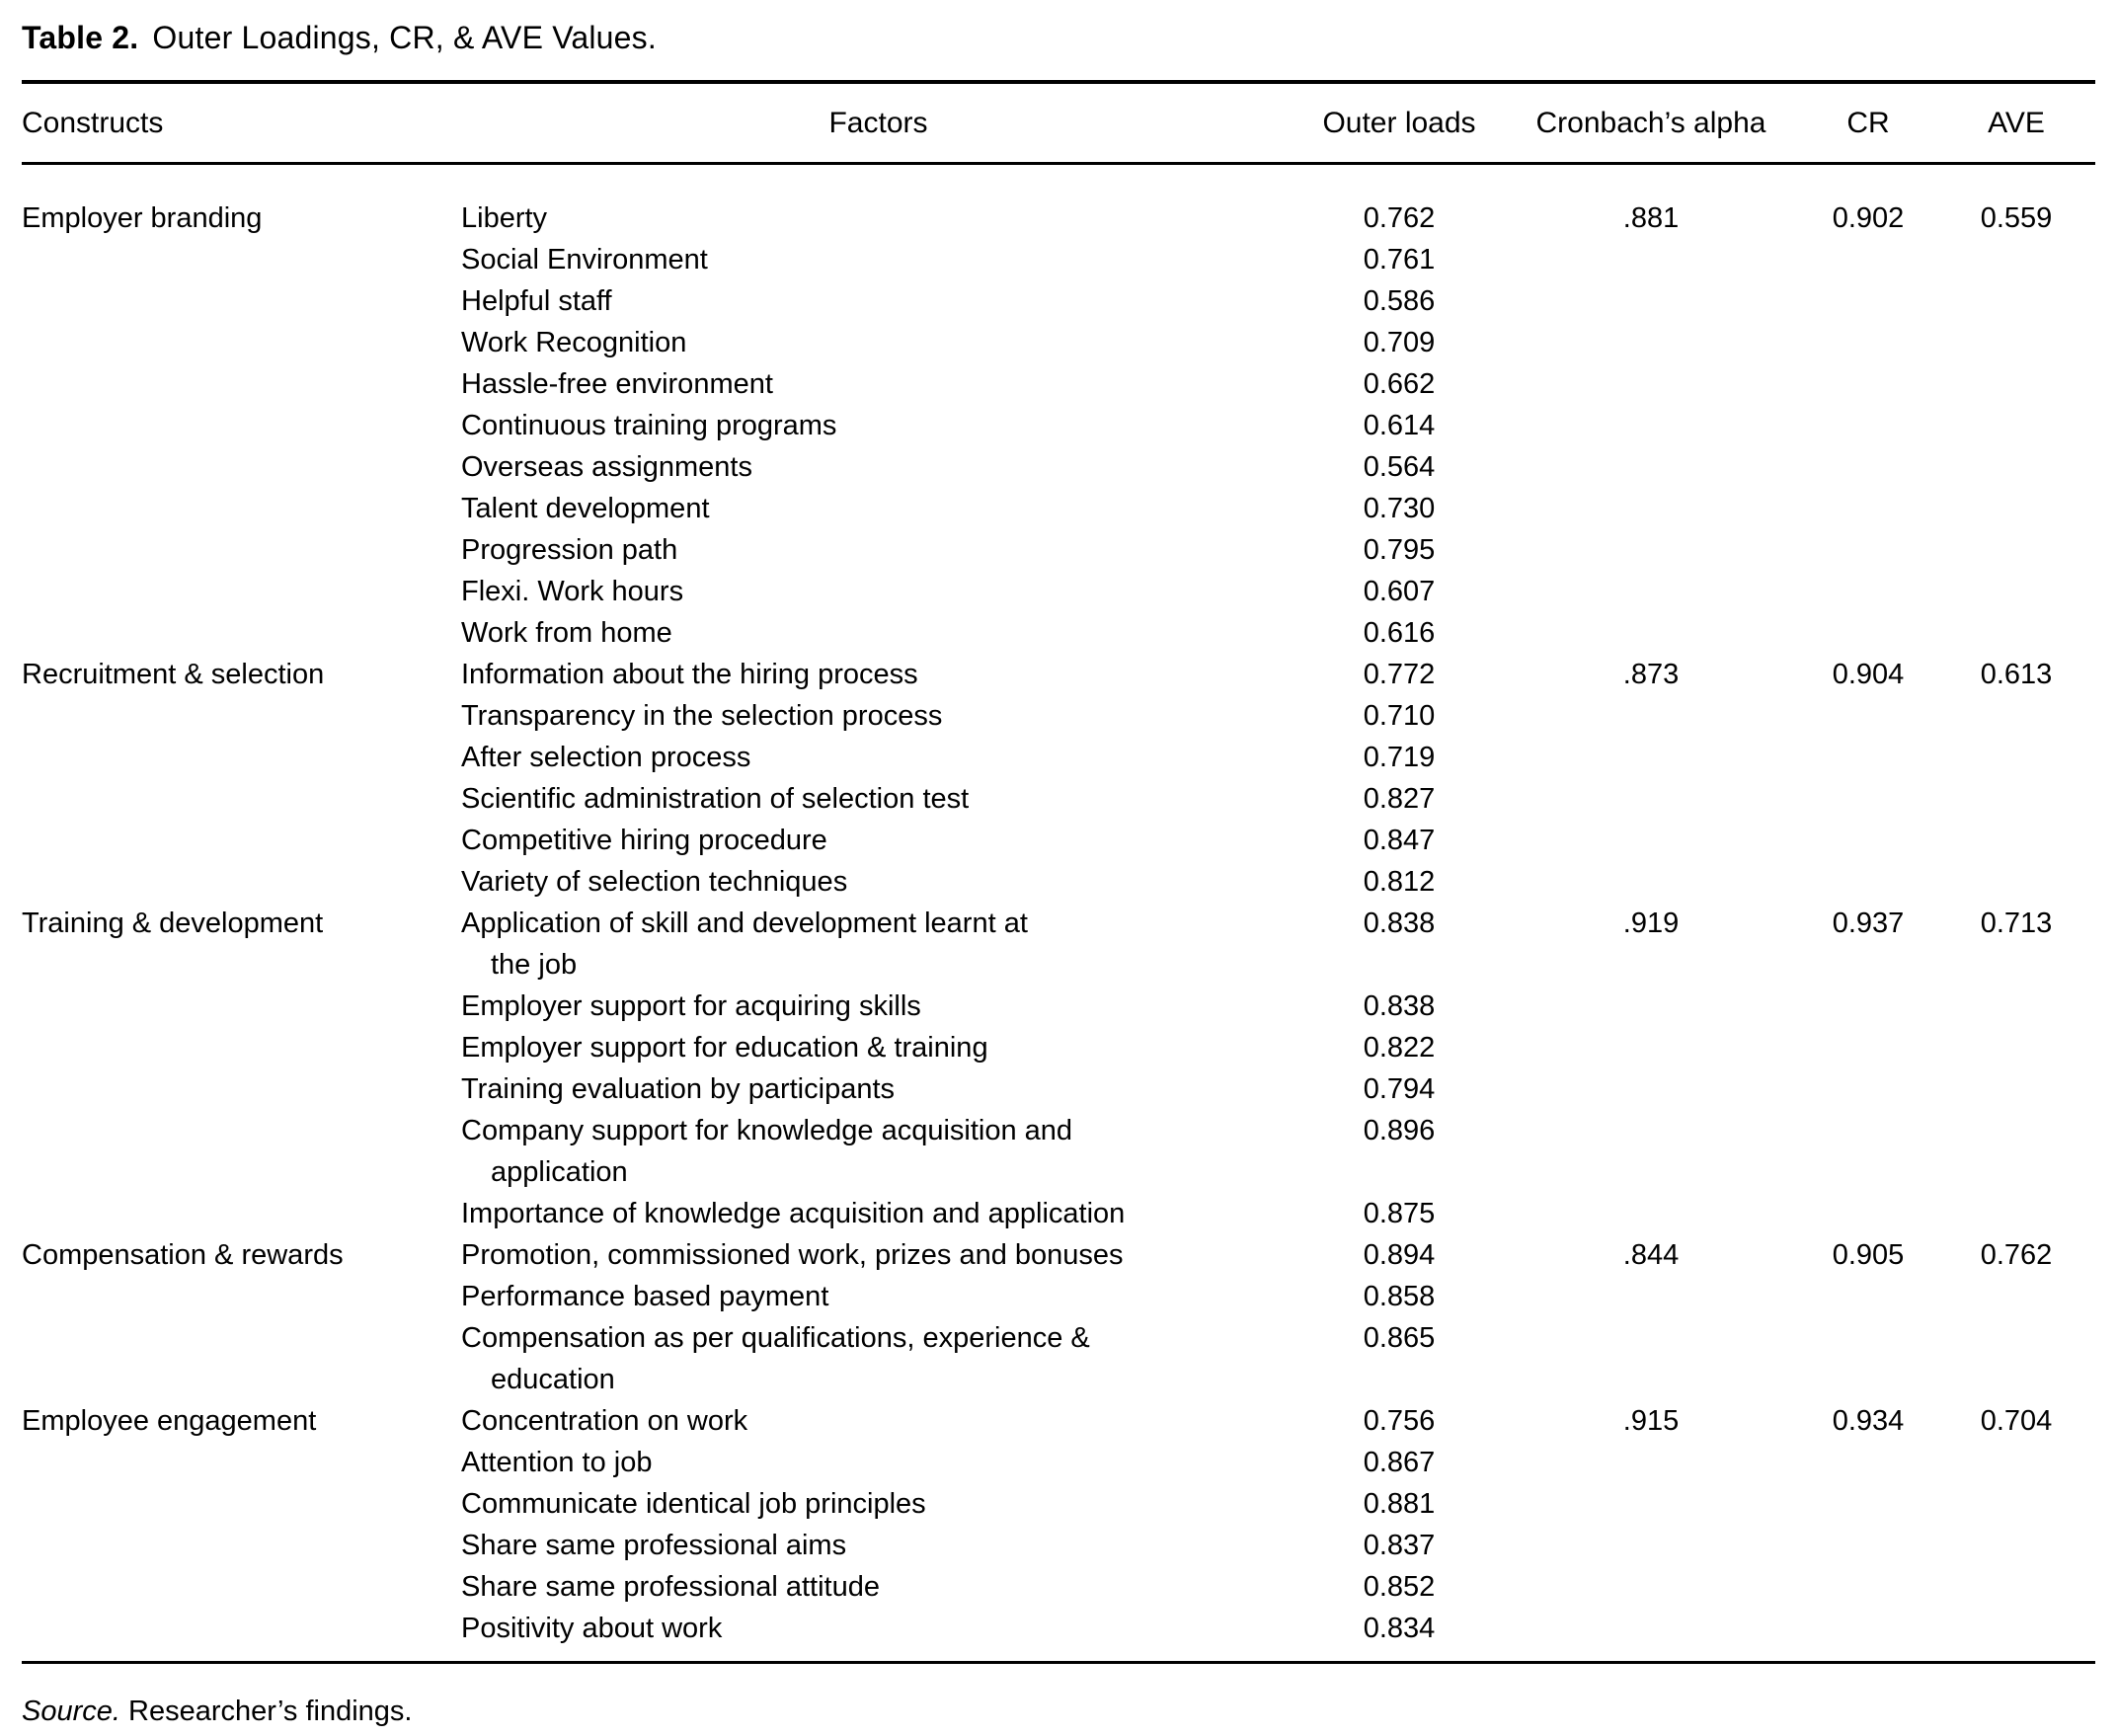  Describe the element at coordinates (605, 1421) in the screenshot. I see `factor-cell: Concentration on work` at that location.